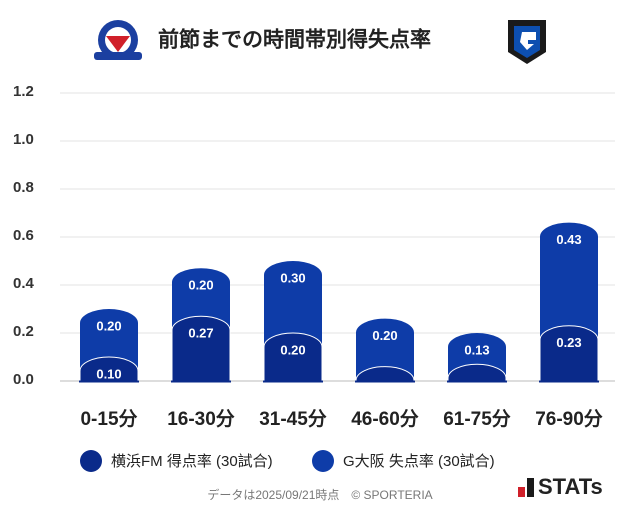 This screenshot has height=508, width=641. I want to click on brand: STATs, so click(570, 486).